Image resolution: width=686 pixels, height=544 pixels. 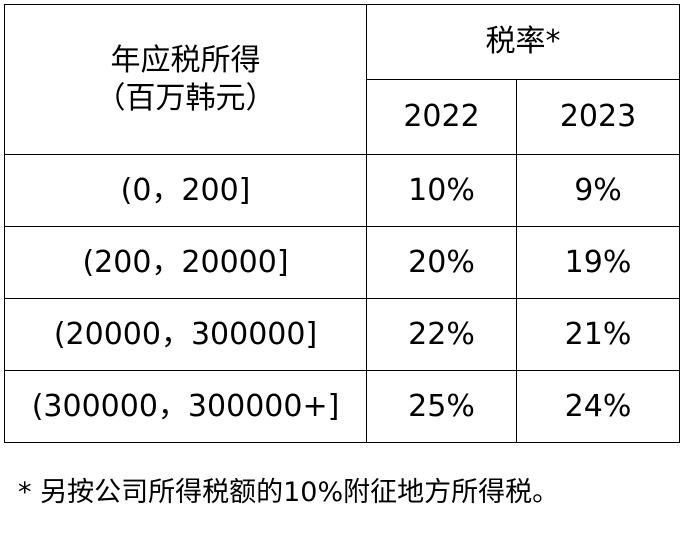 I want to click on table-row: (0，200] 10% 9%, so click(x=342, y=190).